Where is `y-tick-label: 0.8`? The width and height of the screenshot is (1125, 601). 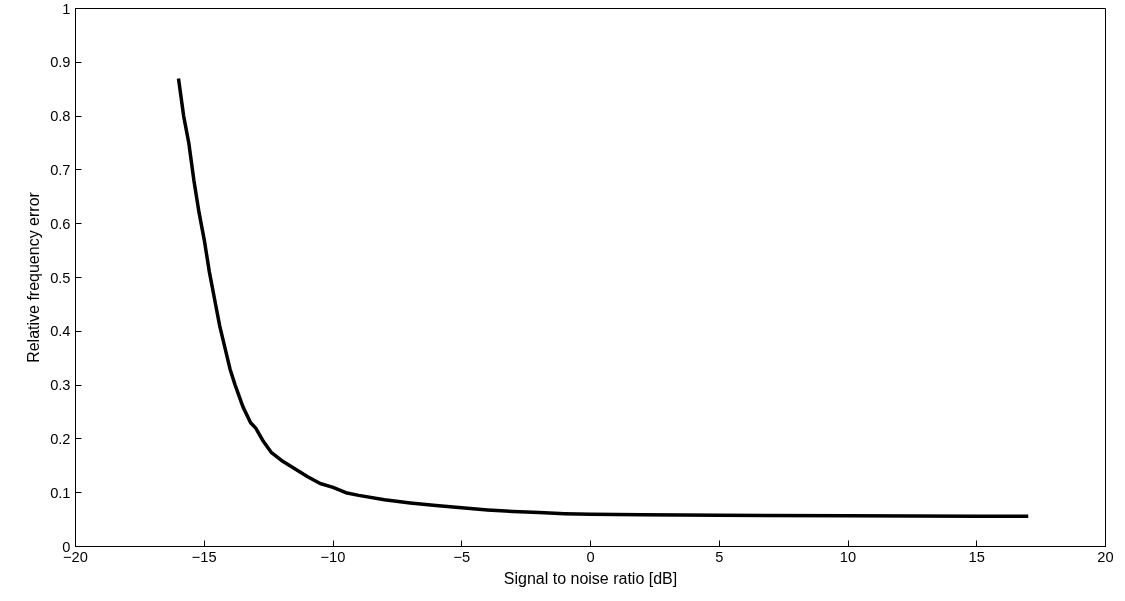 y-tick-label: 0.8 is located at coordinates (60, 116).